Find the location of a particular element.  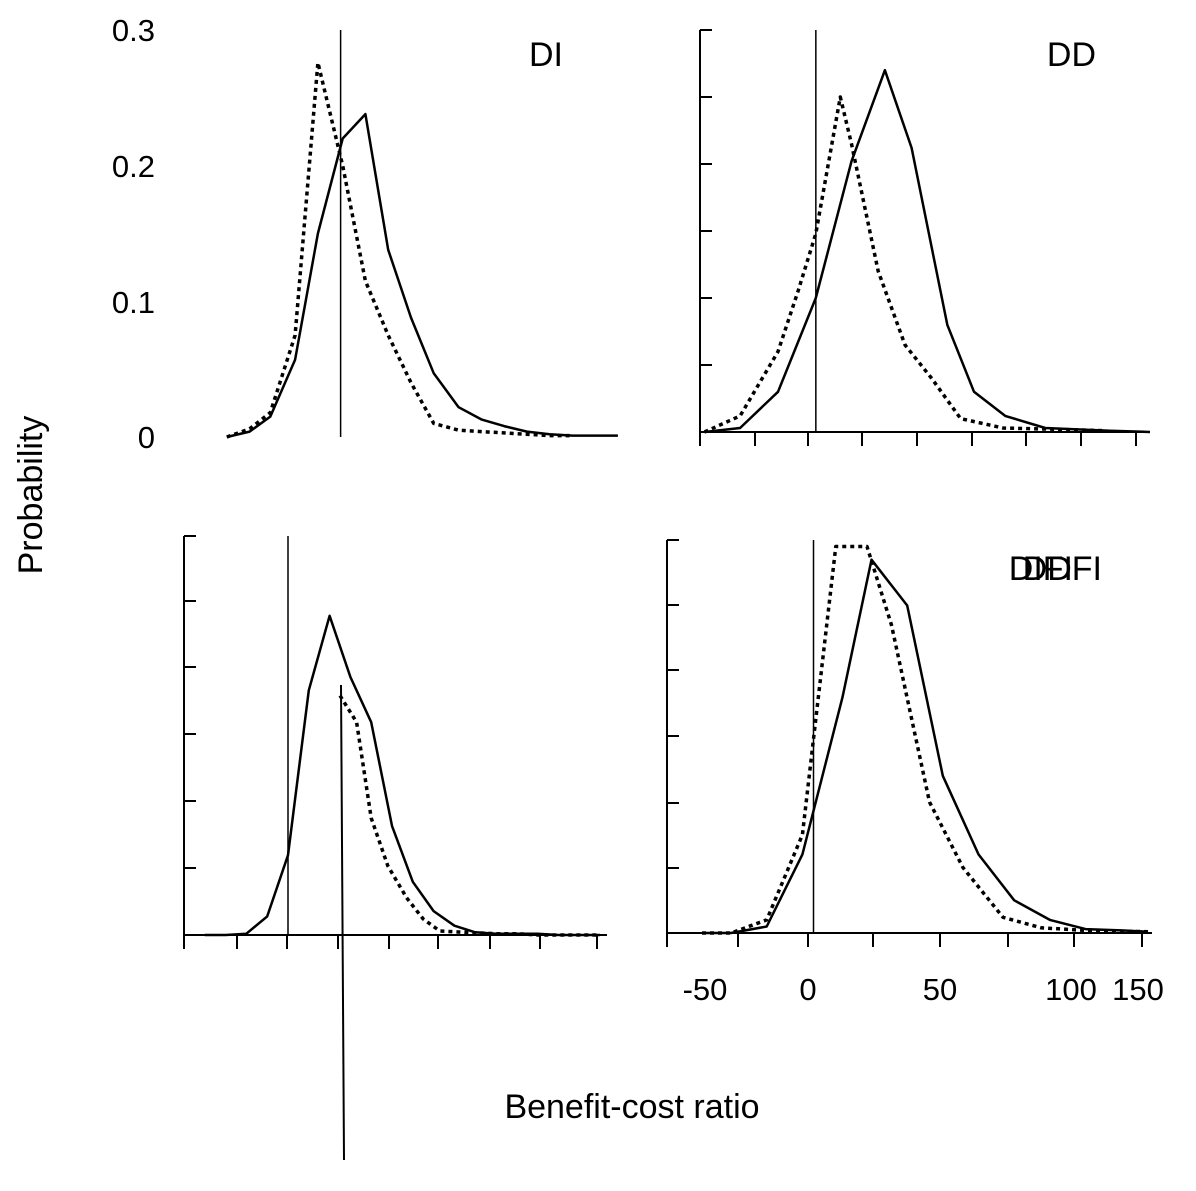

x-tick-label: 100 is located at coordinates (1071, 989).